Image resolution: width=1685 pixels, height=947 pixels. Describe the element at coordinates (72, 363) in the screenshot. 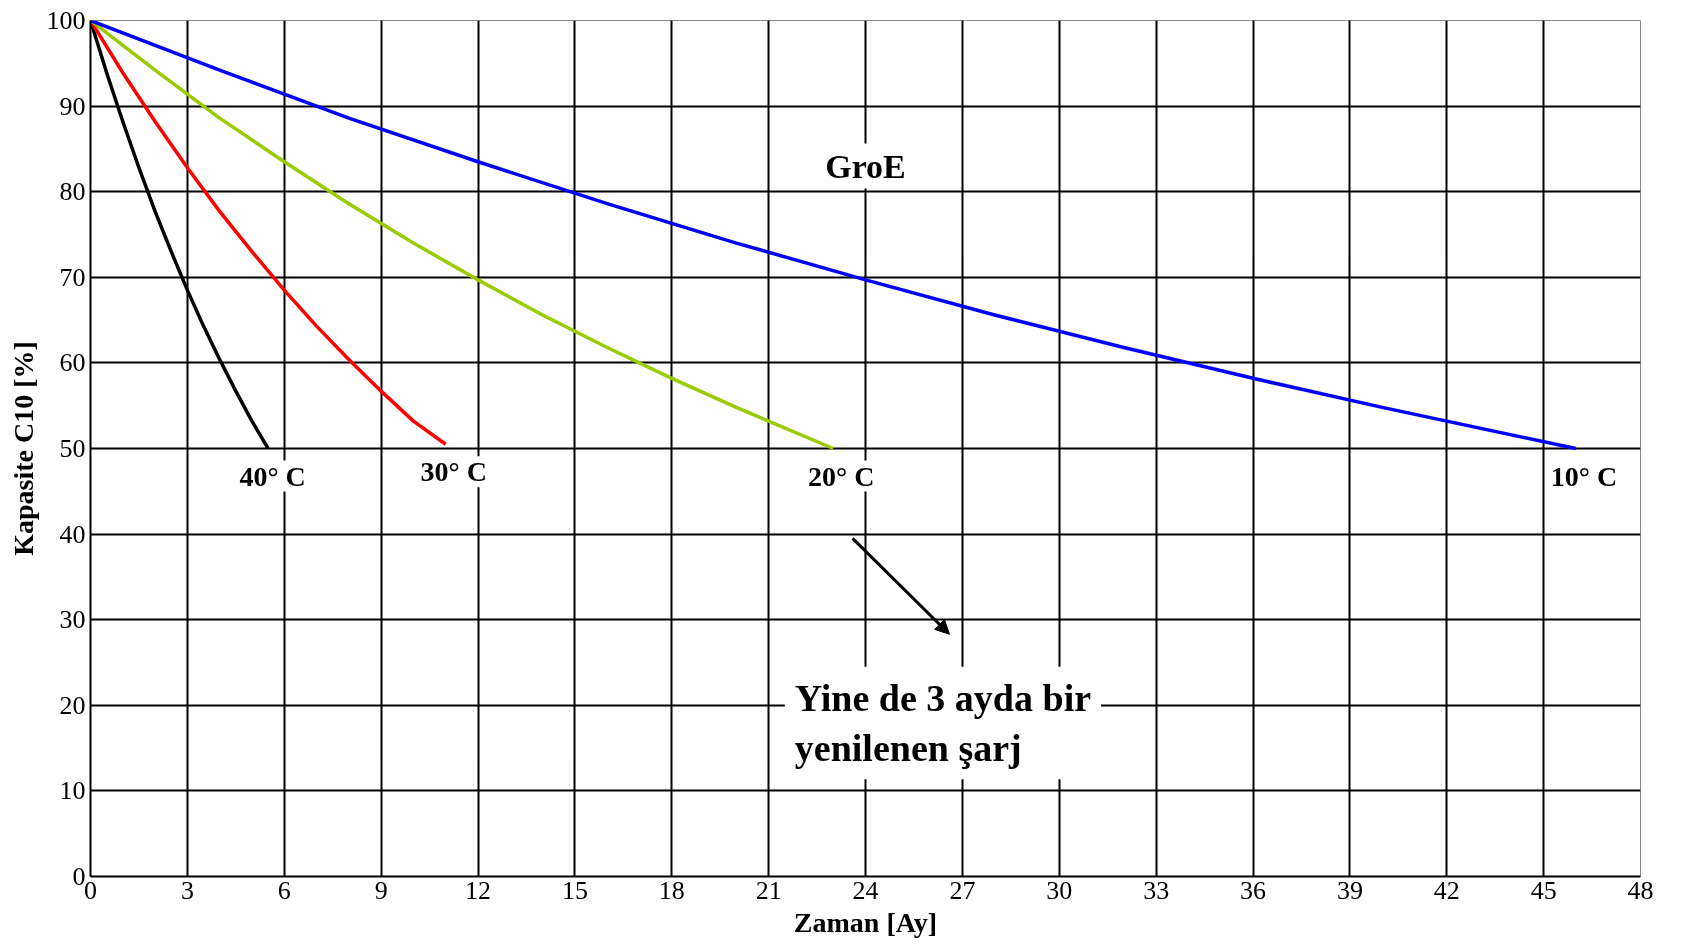

I see `y-tick-label: 60` at that location.